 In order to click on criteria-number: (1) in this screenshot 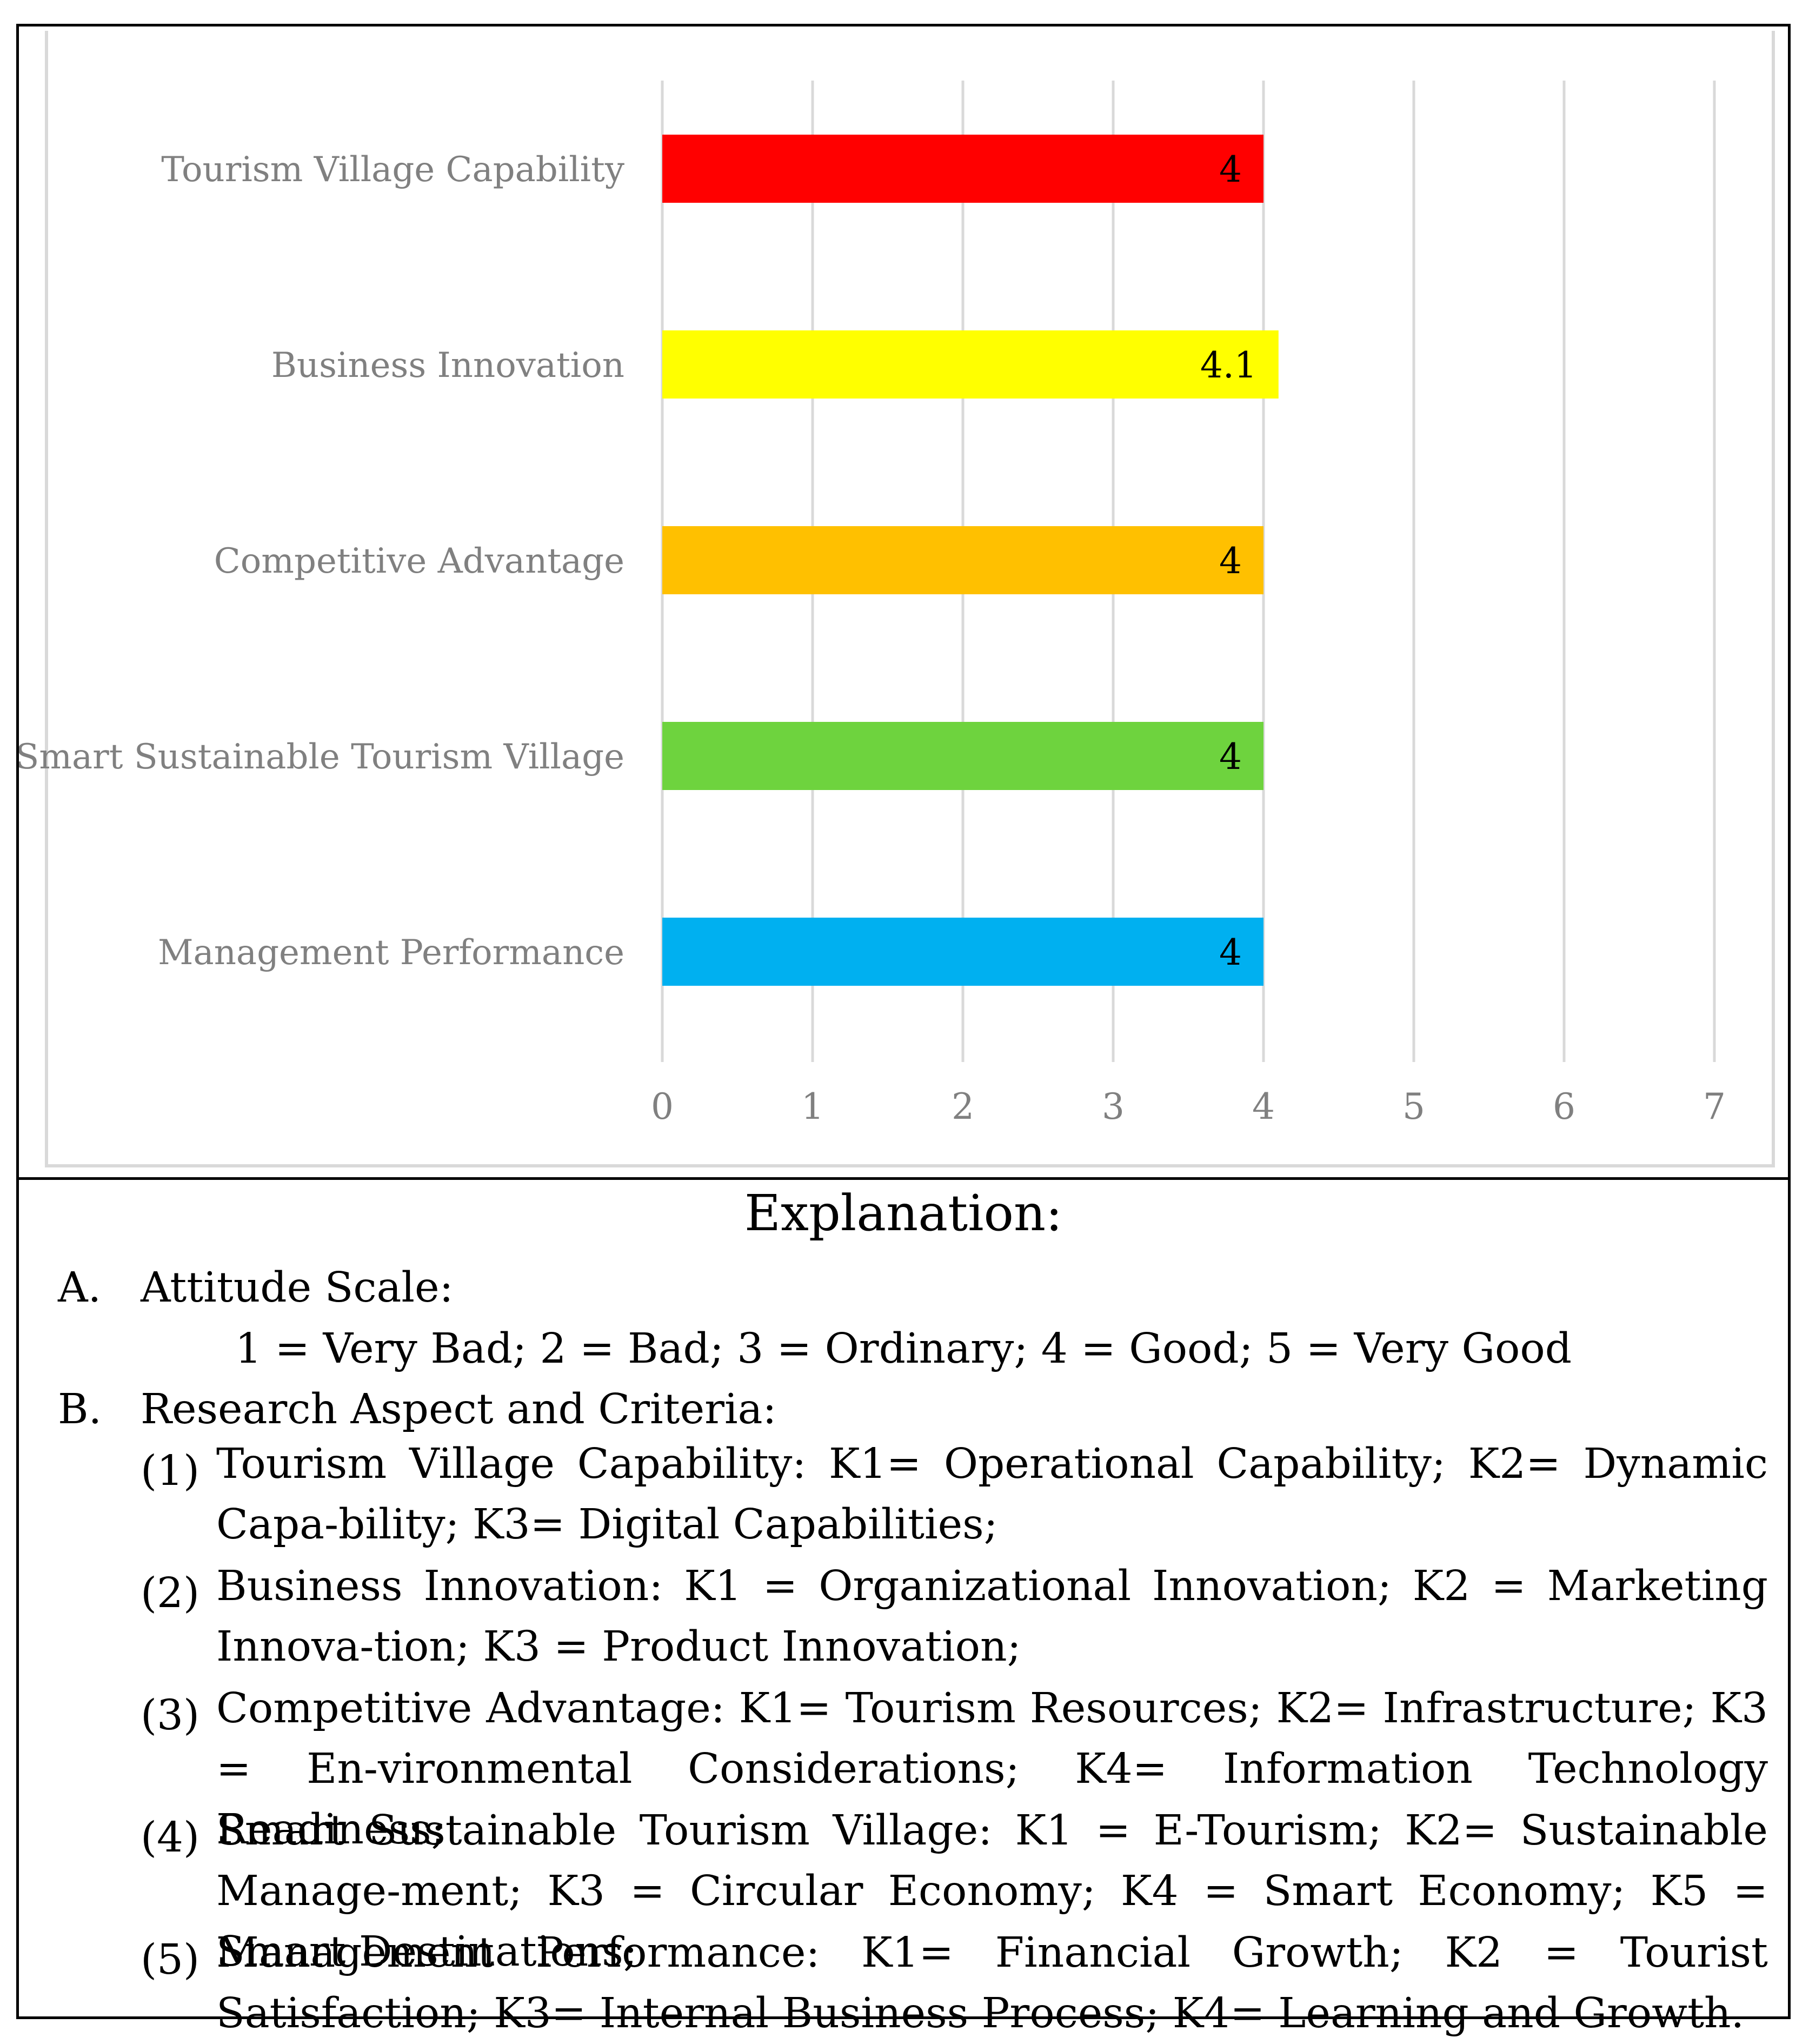, I will do `click(170, 1471)`.